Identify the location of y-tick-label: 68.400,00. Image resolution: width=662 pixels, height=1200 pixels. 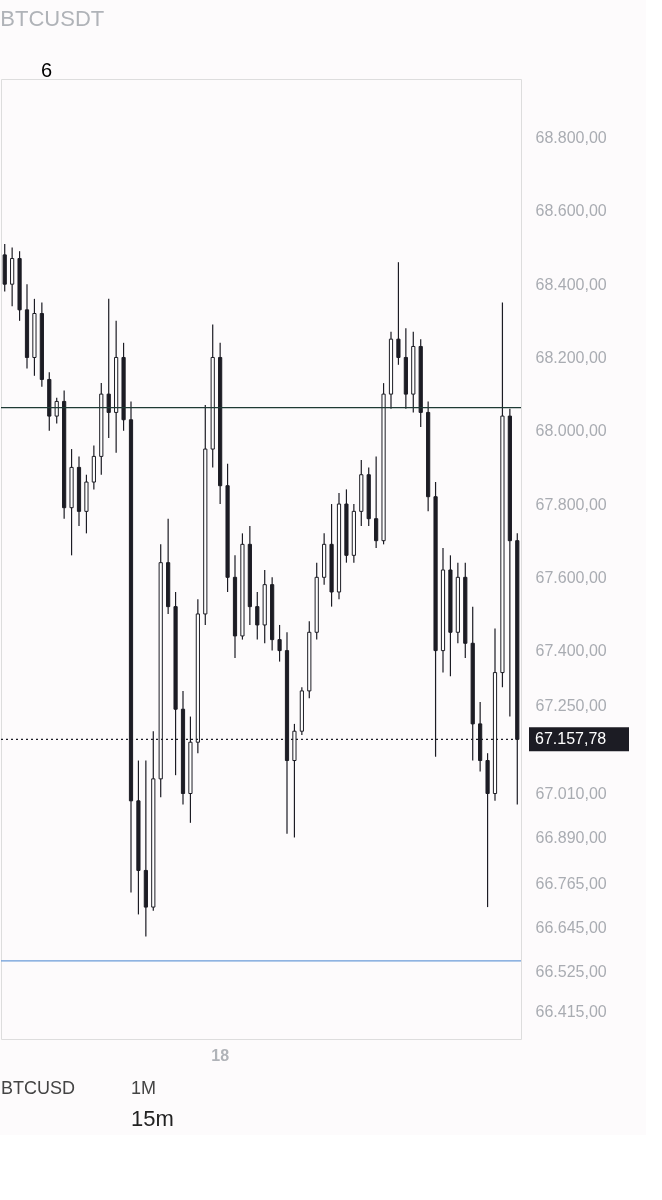
(571, 284).